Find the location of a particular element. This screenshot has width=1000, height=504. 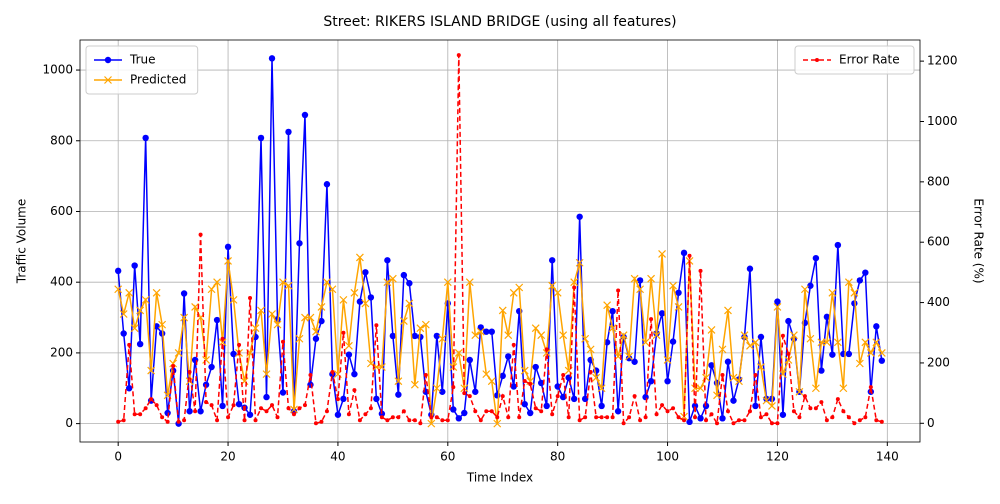

x-tick-label: 140 is located at coordinates (887, 457).